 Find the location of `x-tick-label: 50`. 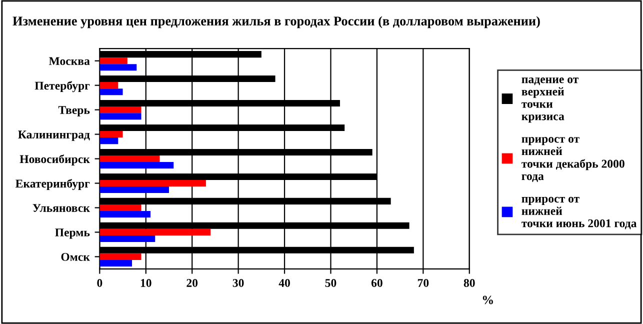

x-tick-label: 50 is located at coordinates (330, 282).